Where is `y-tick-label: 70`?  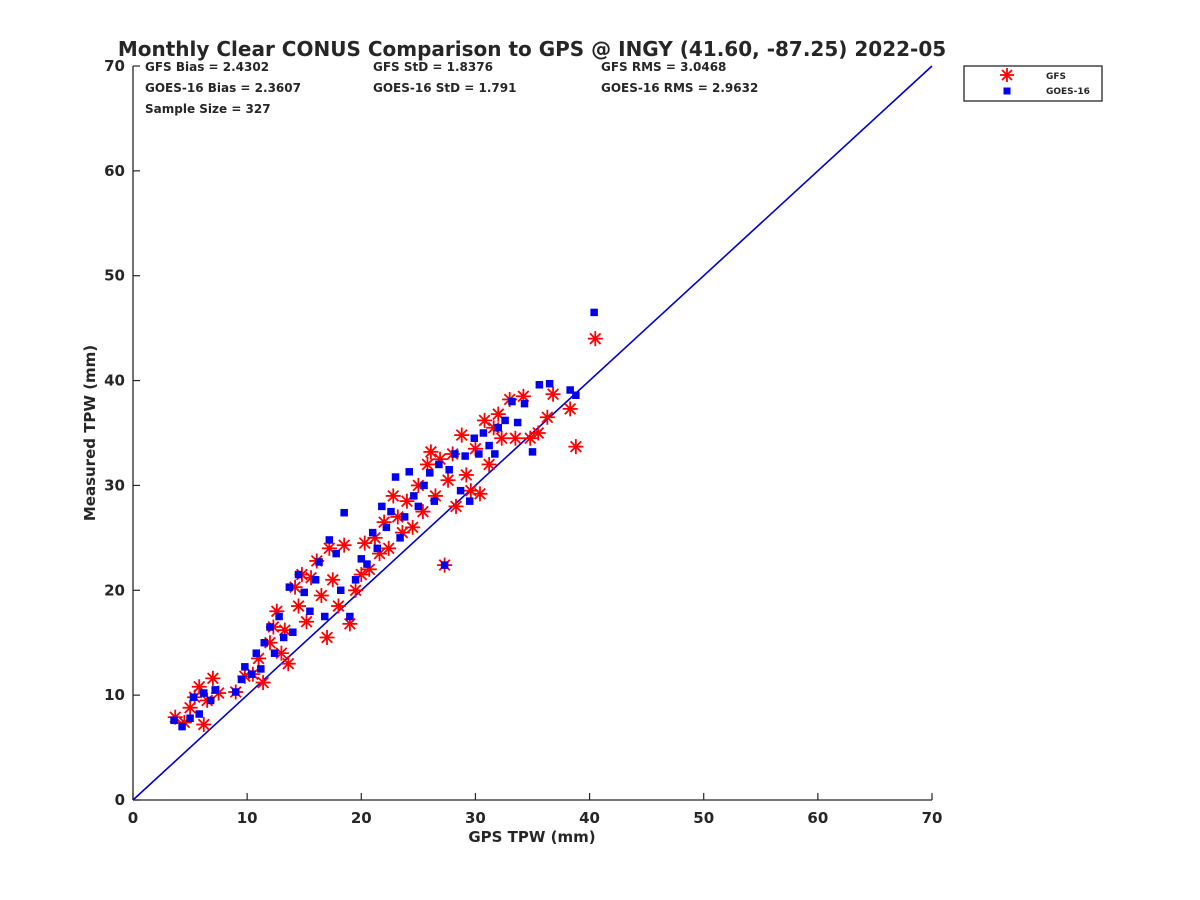 y-tick-label: 70 is located at coordinates (114, 66).